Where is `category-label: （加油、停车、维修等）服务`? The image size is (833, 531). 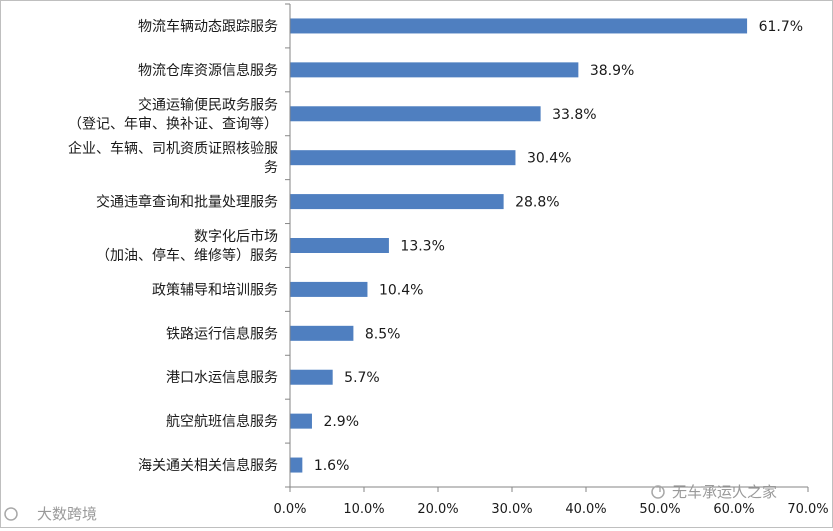
category-label: （加油、停车、维修等）服务 is located at coordinates (187, 255).